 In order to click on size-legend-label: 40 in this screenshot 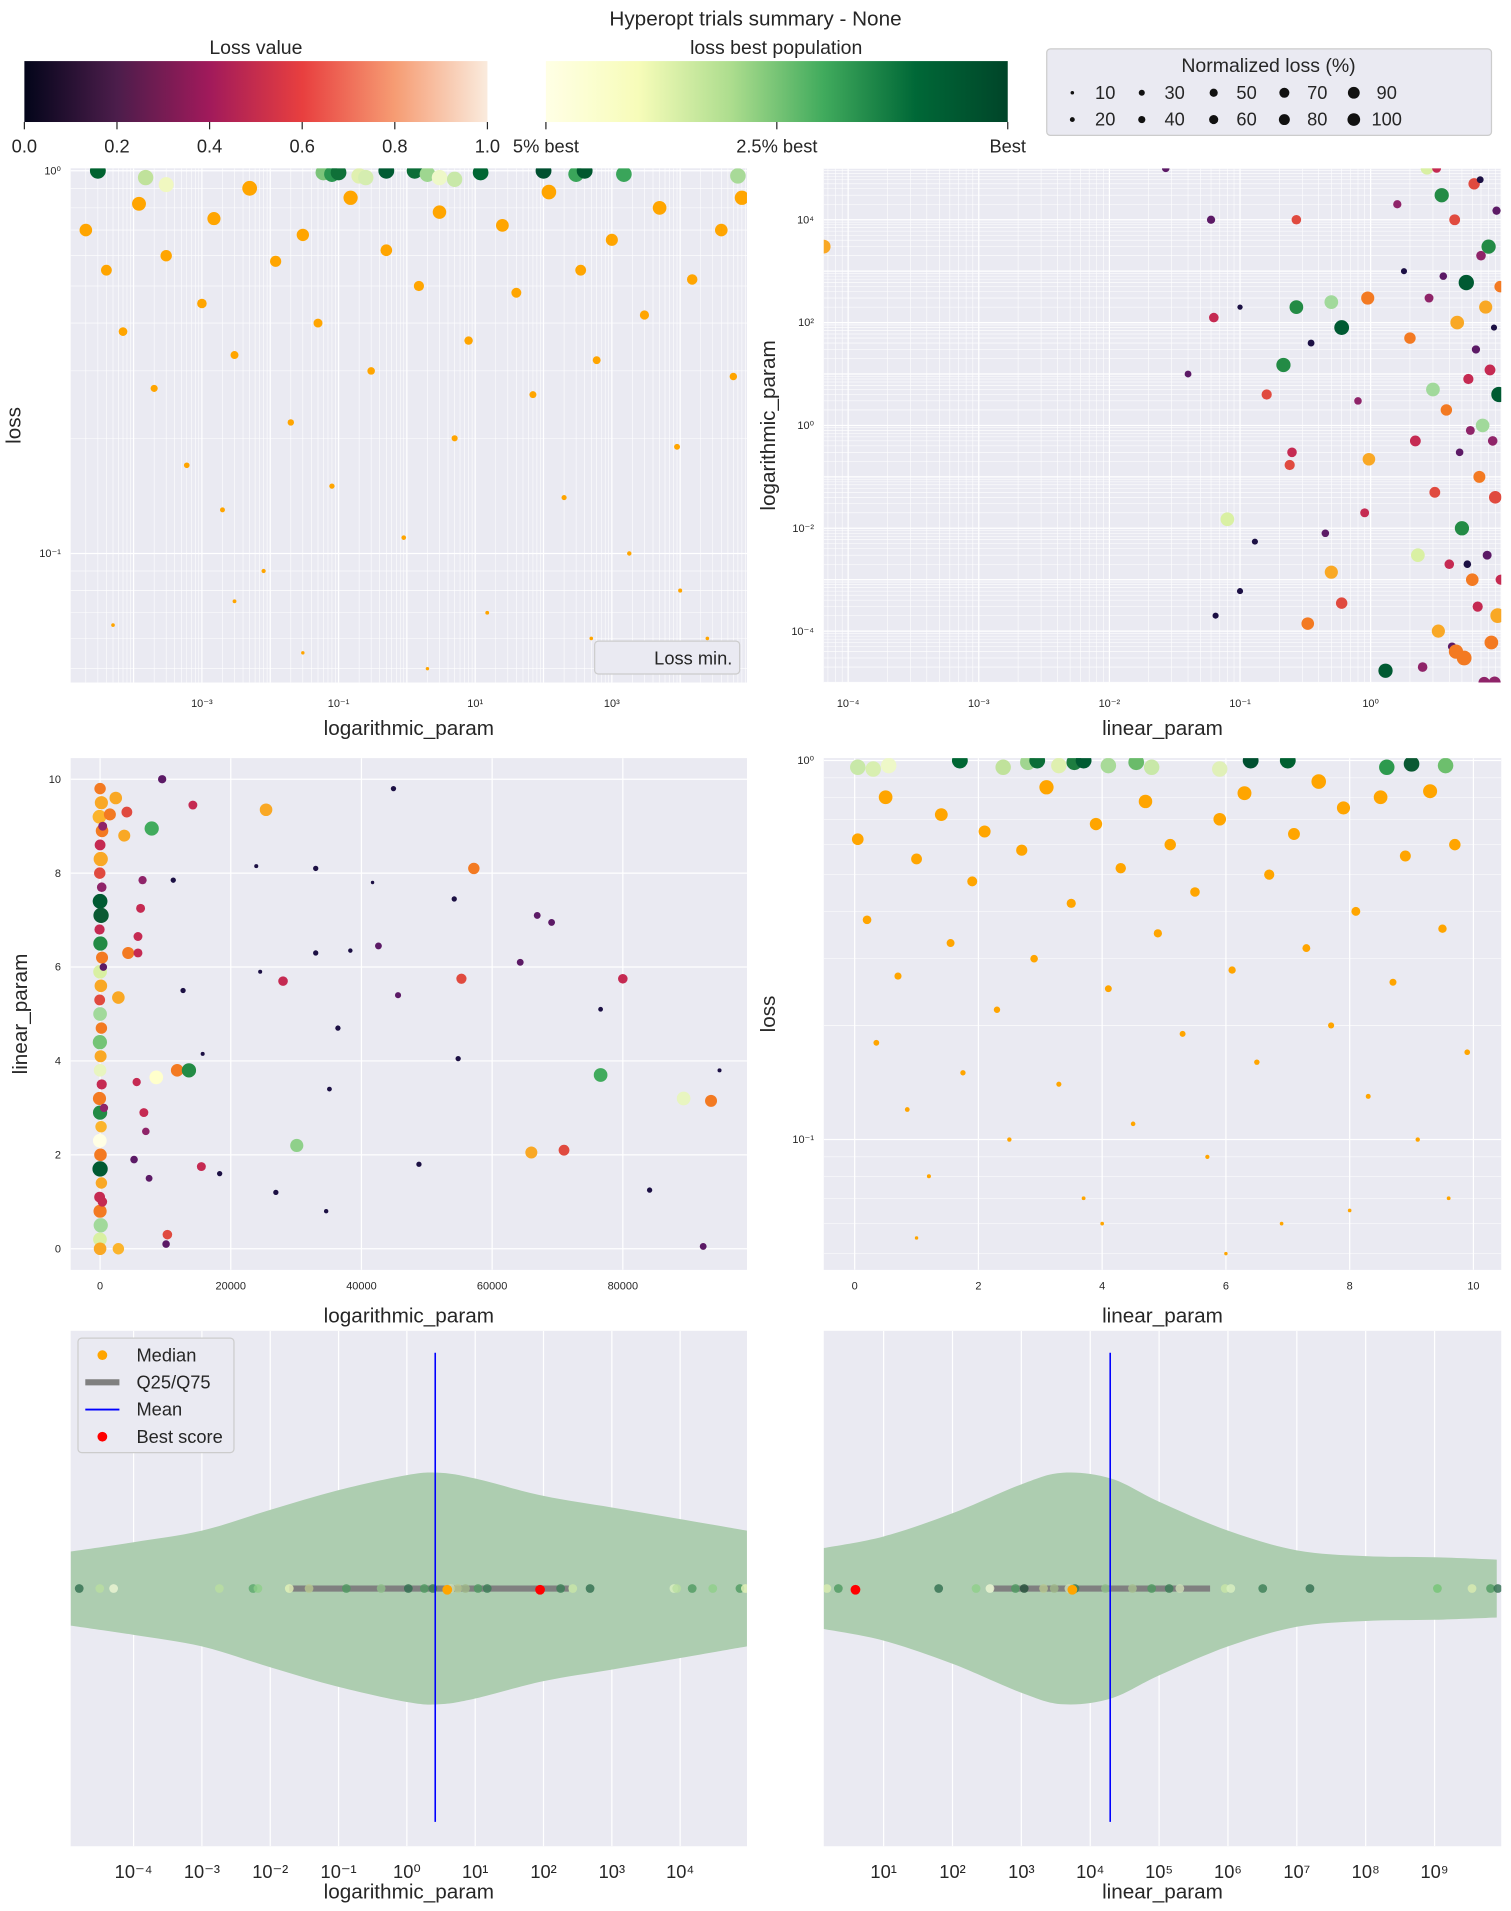, I will do `click(1175, 119)`.